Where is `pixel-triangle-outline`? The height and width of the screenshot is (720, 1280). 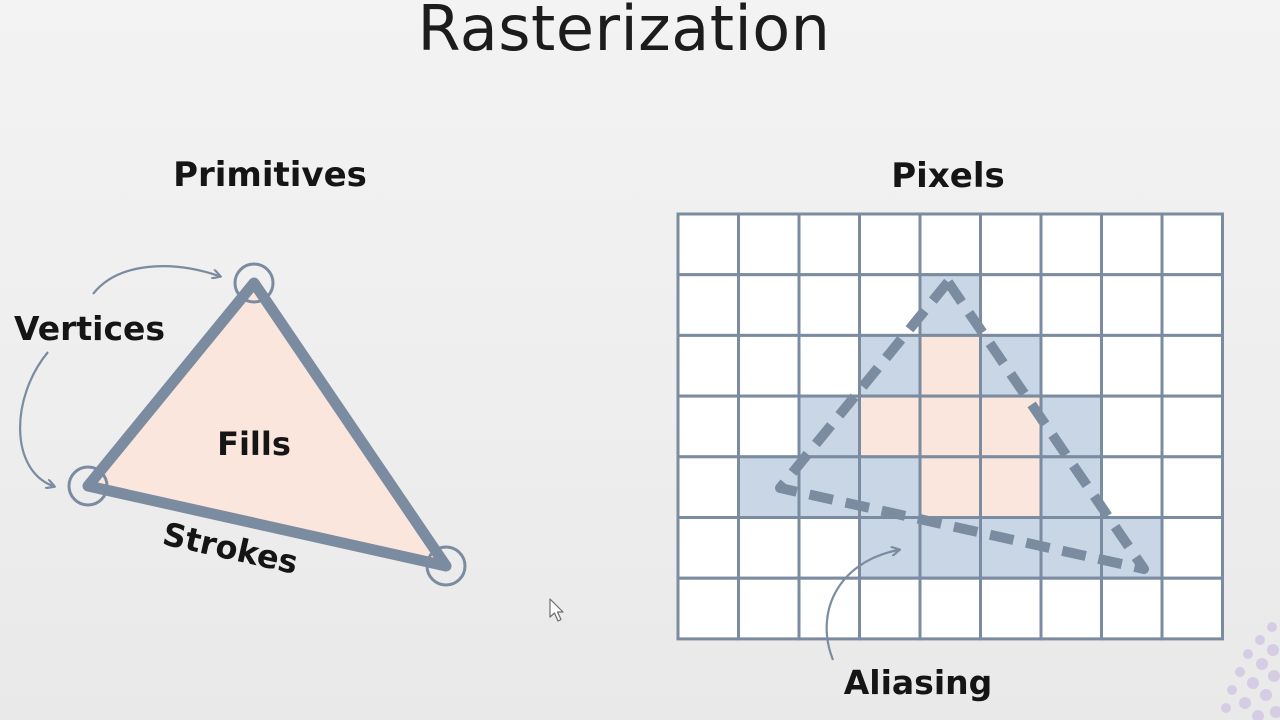
pixel-triangle-outline is located at coordinates (962, 425).